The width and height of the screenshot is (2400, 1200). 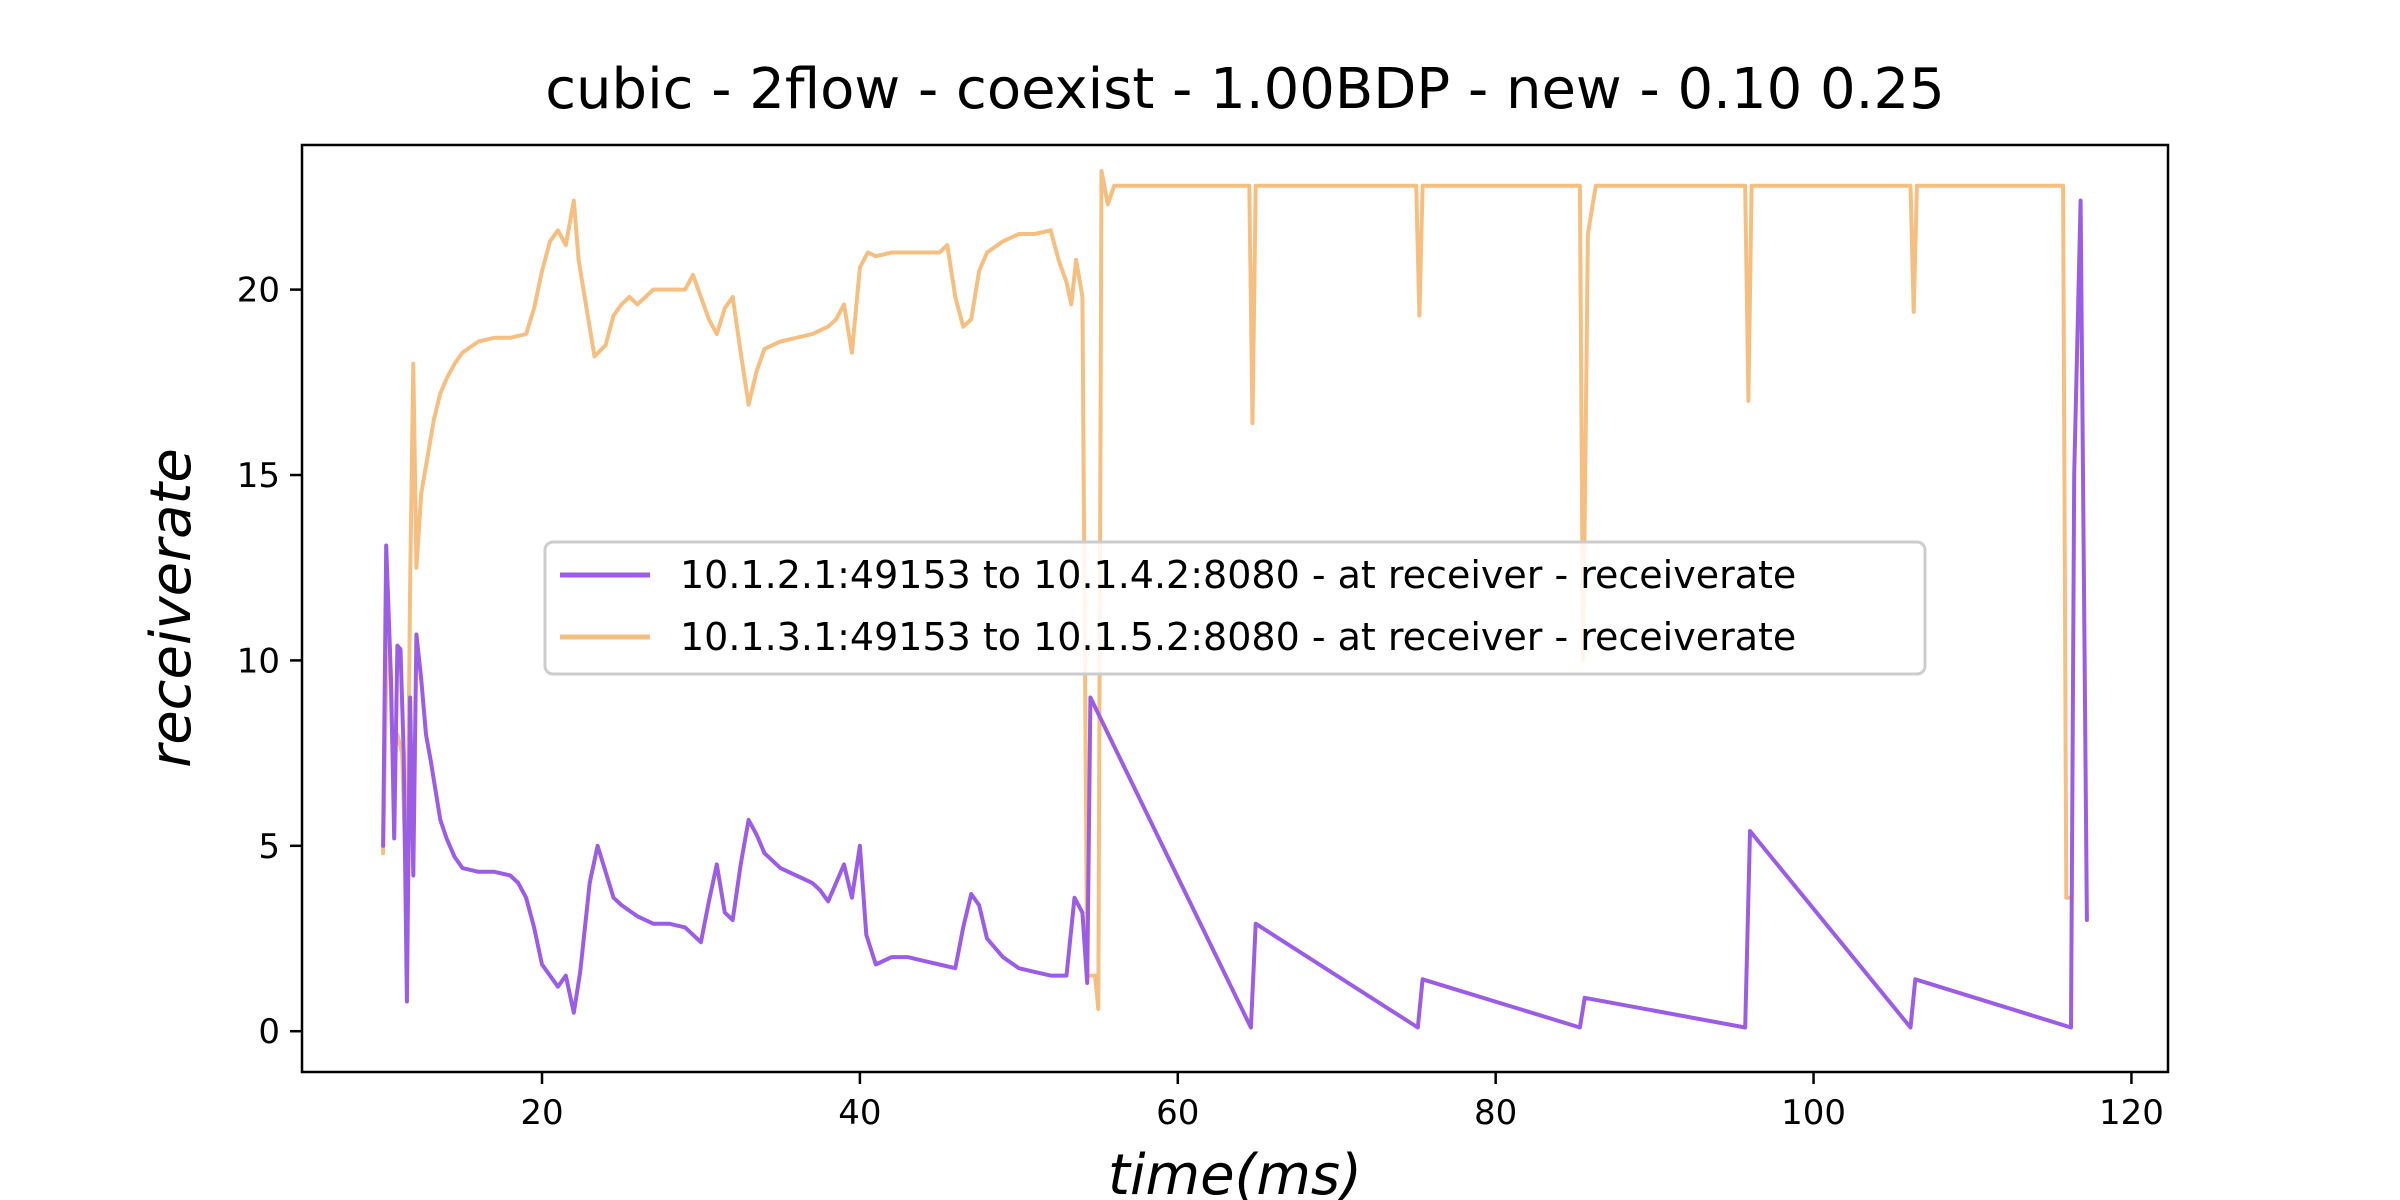 What do you see at coordinates (859, 1113) in the screenshot?
I see `x-tick-label: 40` at bounding box center [859, 1113].